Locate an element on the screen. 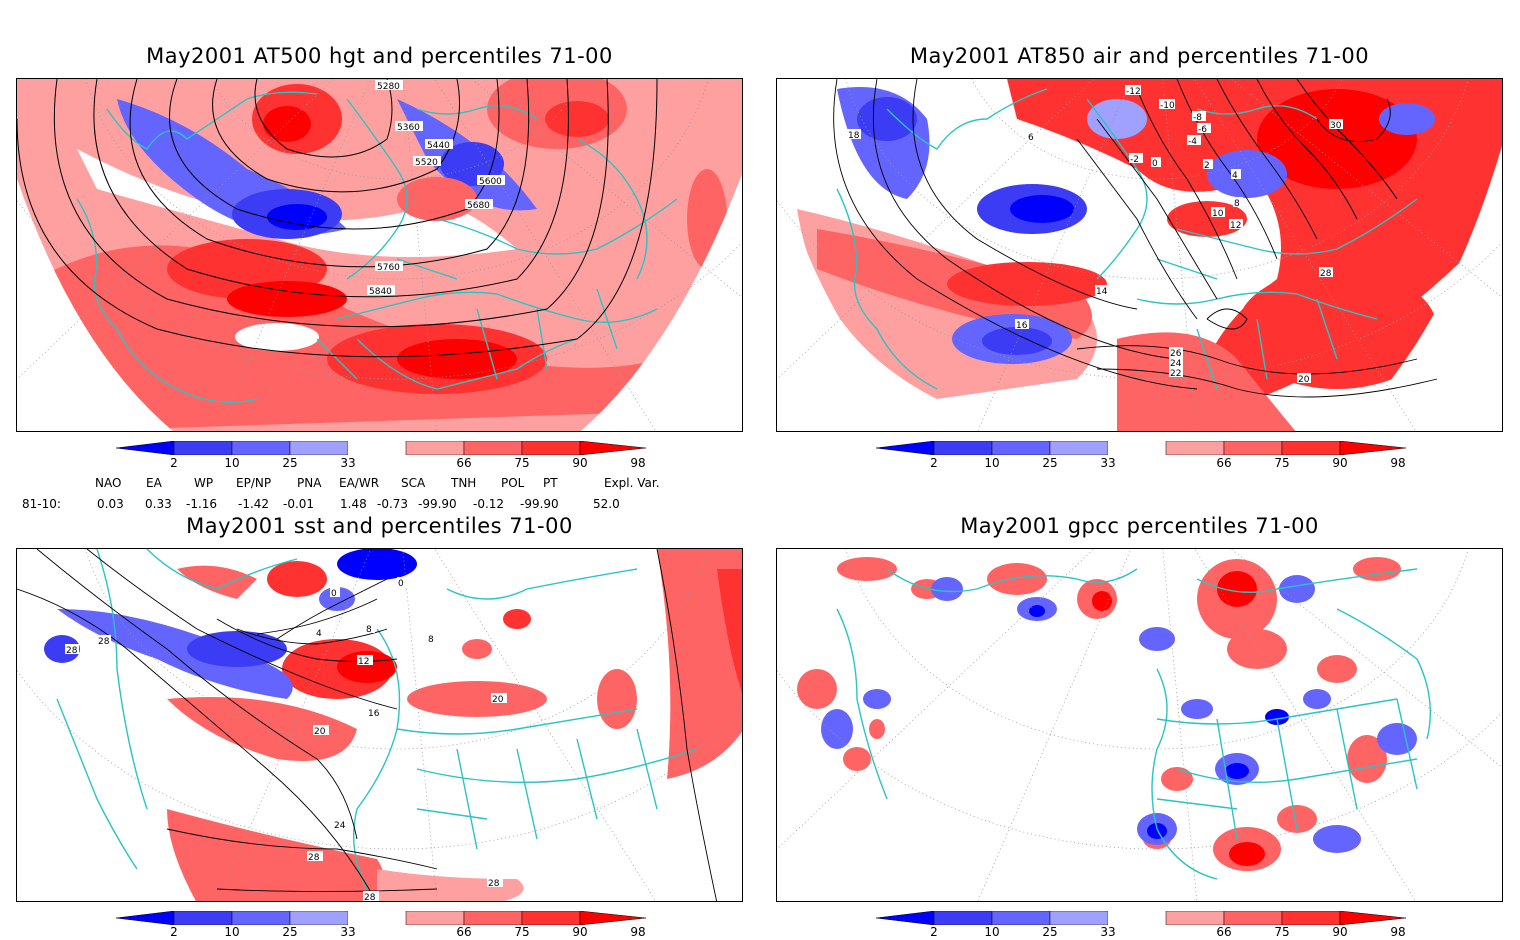 The width and height of the screenshot is (1520, 940). index-value: -0.01 is located at coordinates (299, 504).